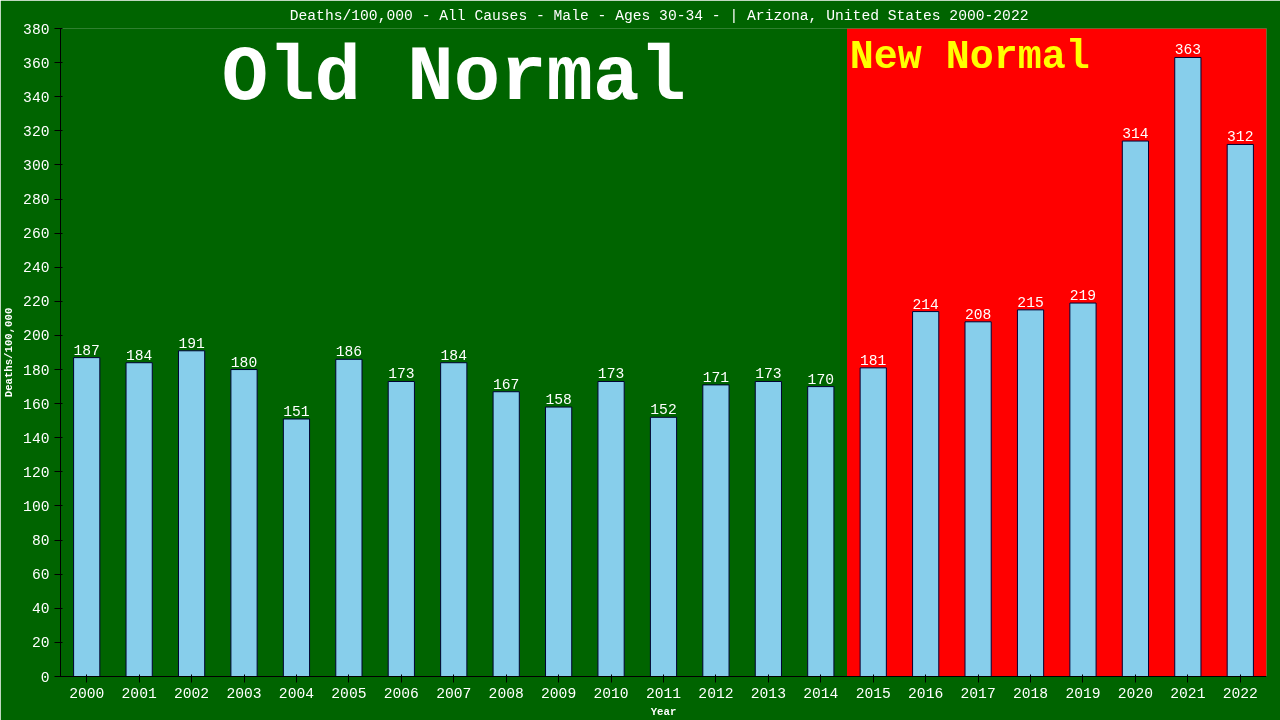 This screenshot has width=1280, height=720. Describe the element at coordinates (36, 472) in the screenshot. I see `y-tick-label: 120` at that location.